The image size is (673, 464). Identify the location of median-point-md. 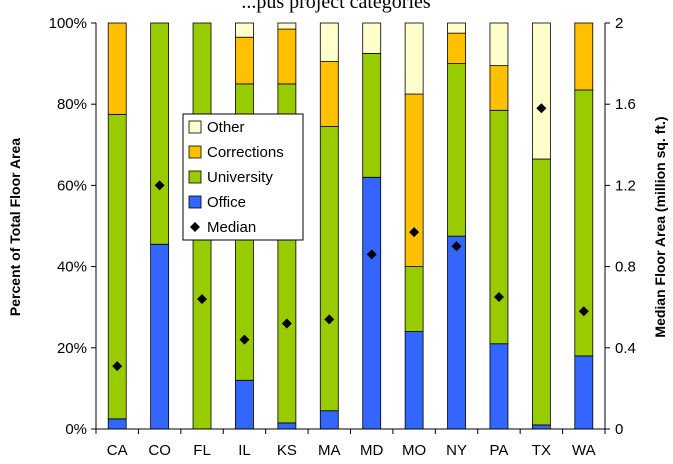
(371, 254).